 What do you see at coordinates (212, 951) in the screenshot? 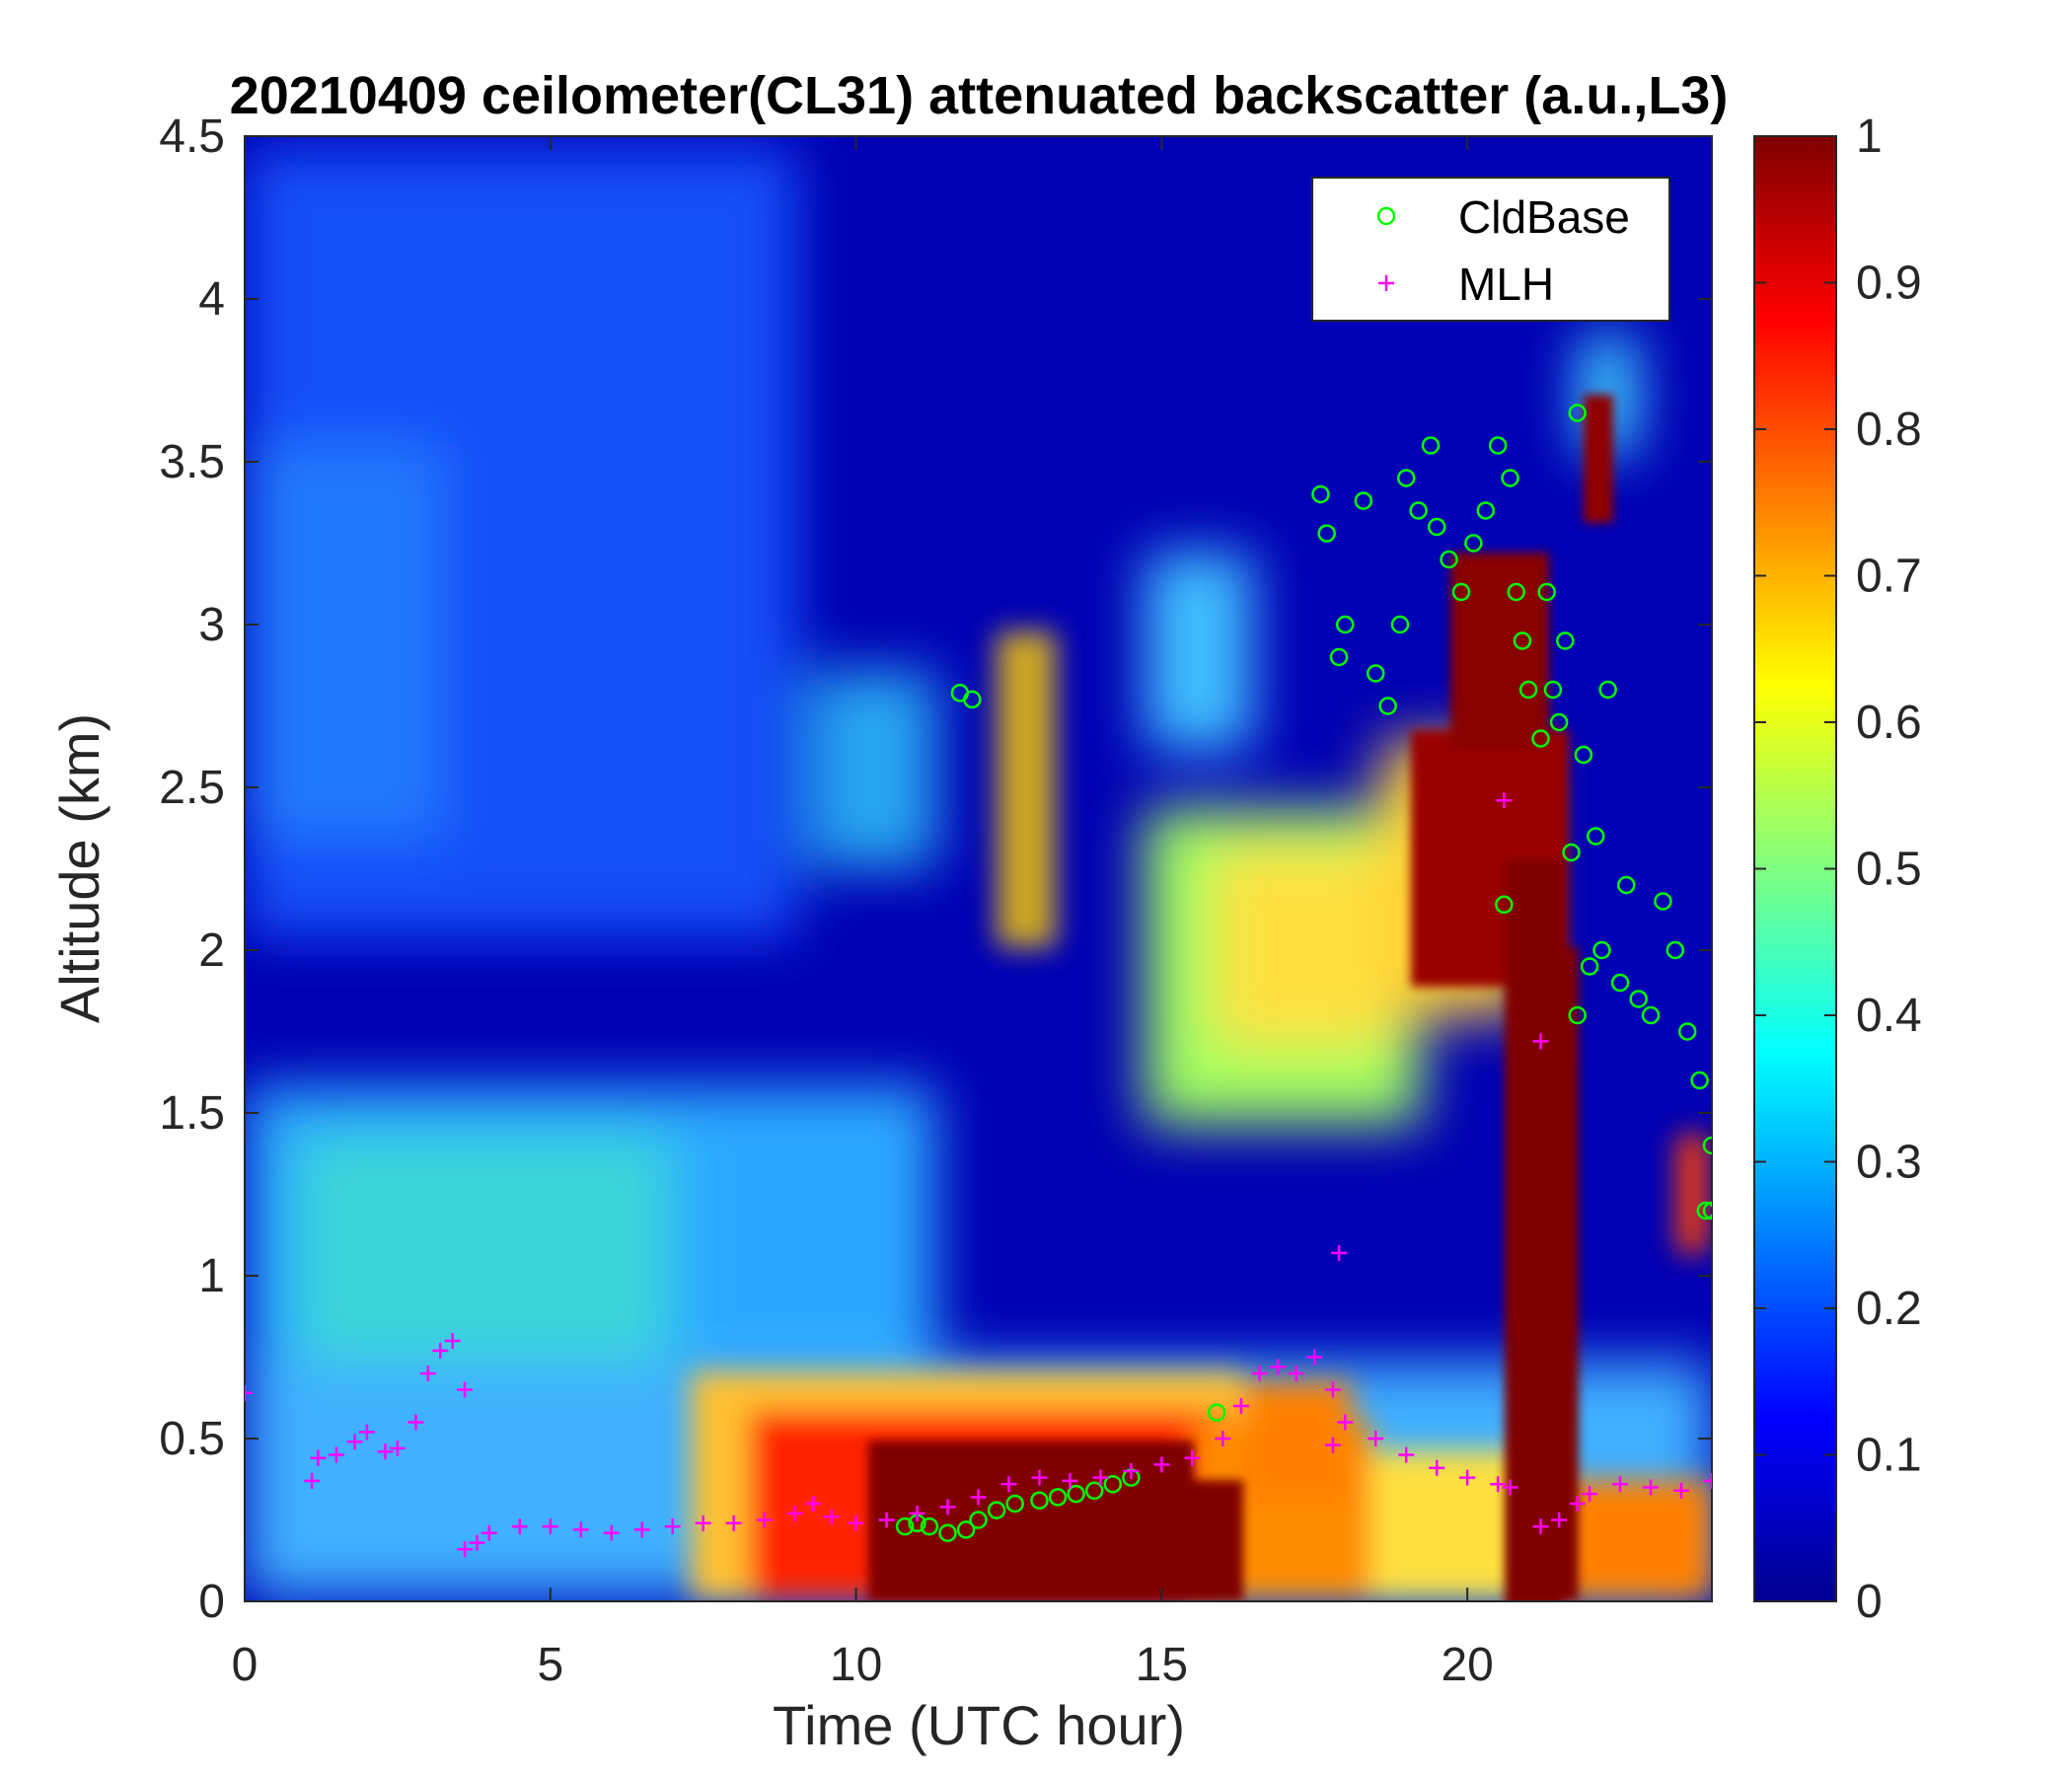
I see `y-tick-label: 2` at bounding box center [212, 951].